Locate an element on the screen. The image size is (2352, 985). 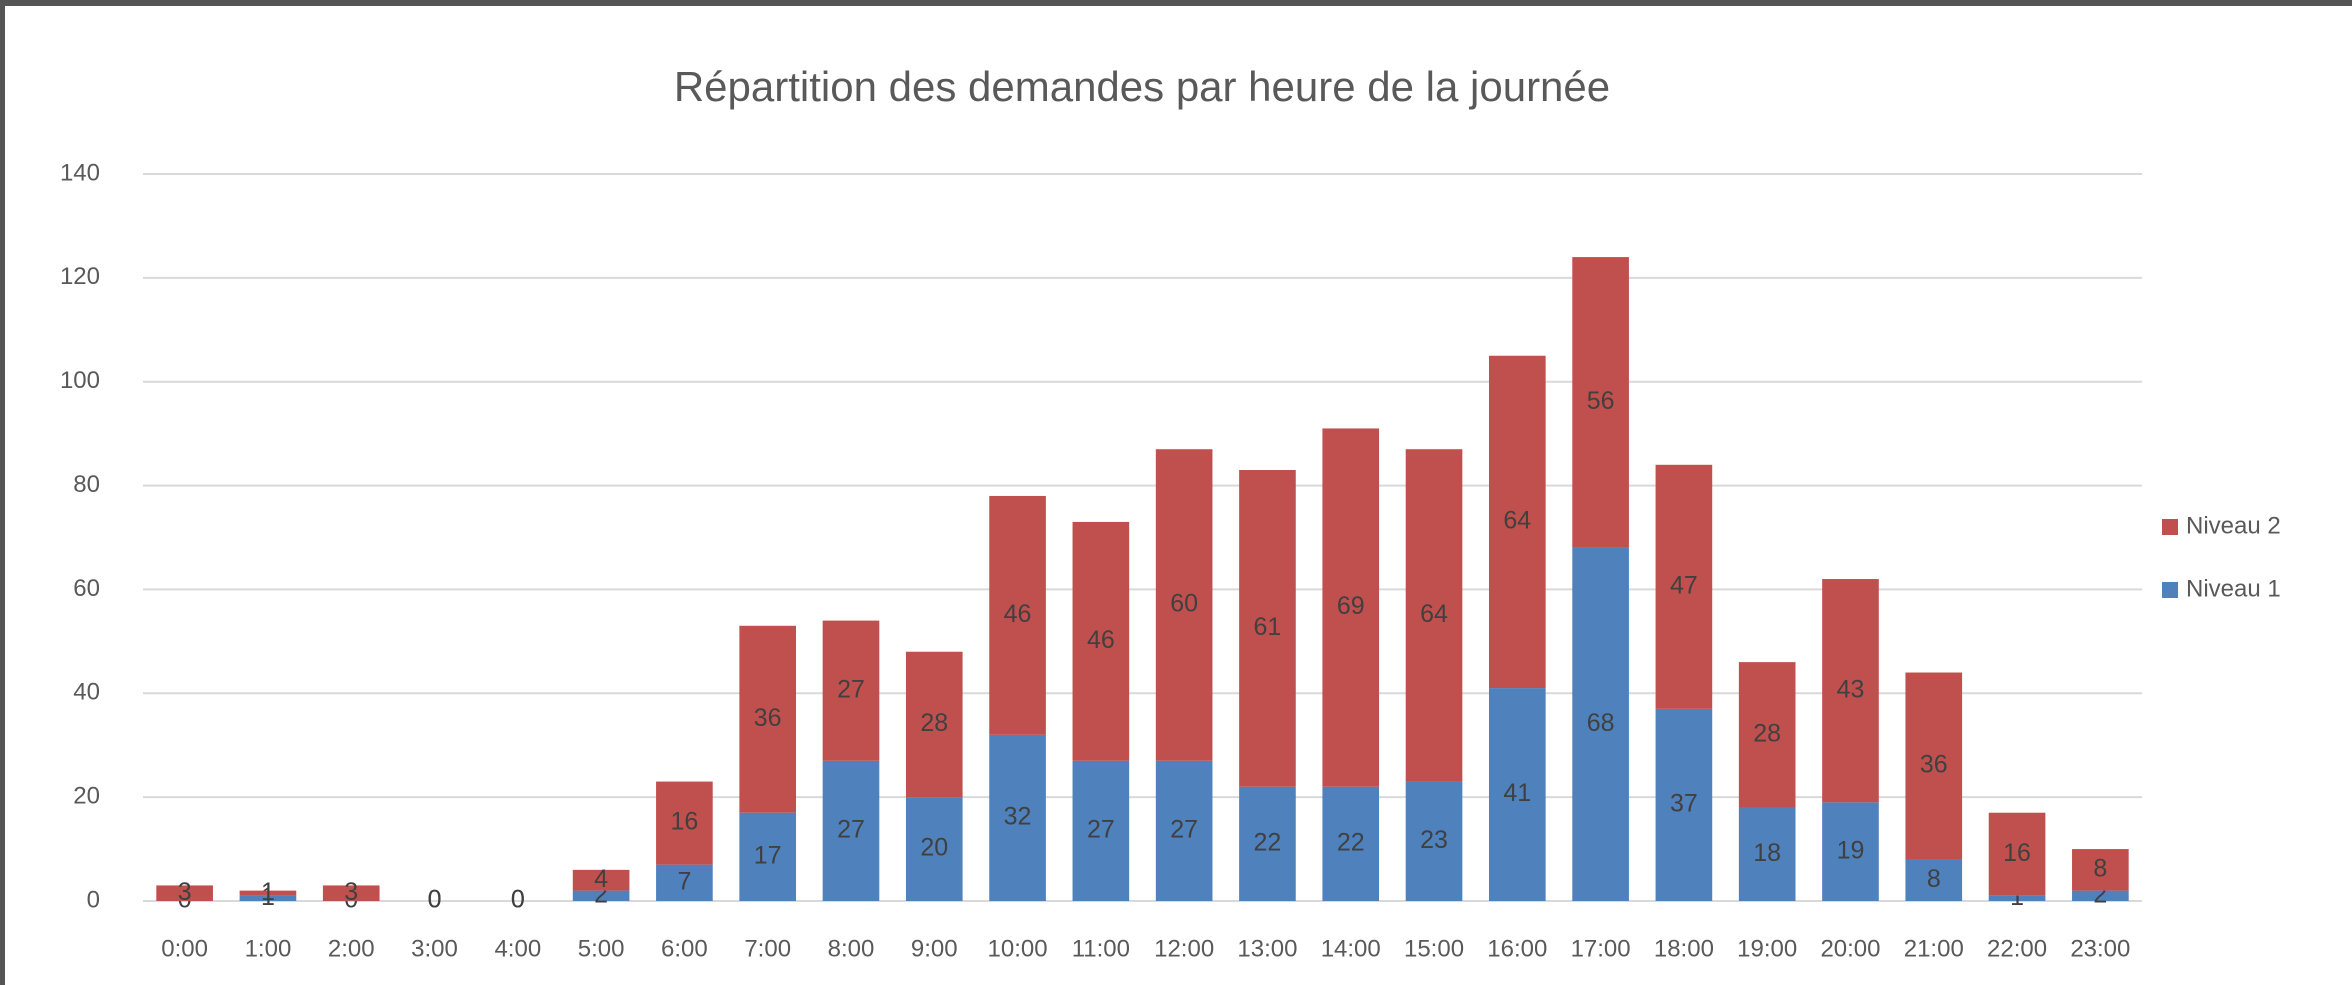
y-tick-label: 40 is located at coordinates (86, 692).